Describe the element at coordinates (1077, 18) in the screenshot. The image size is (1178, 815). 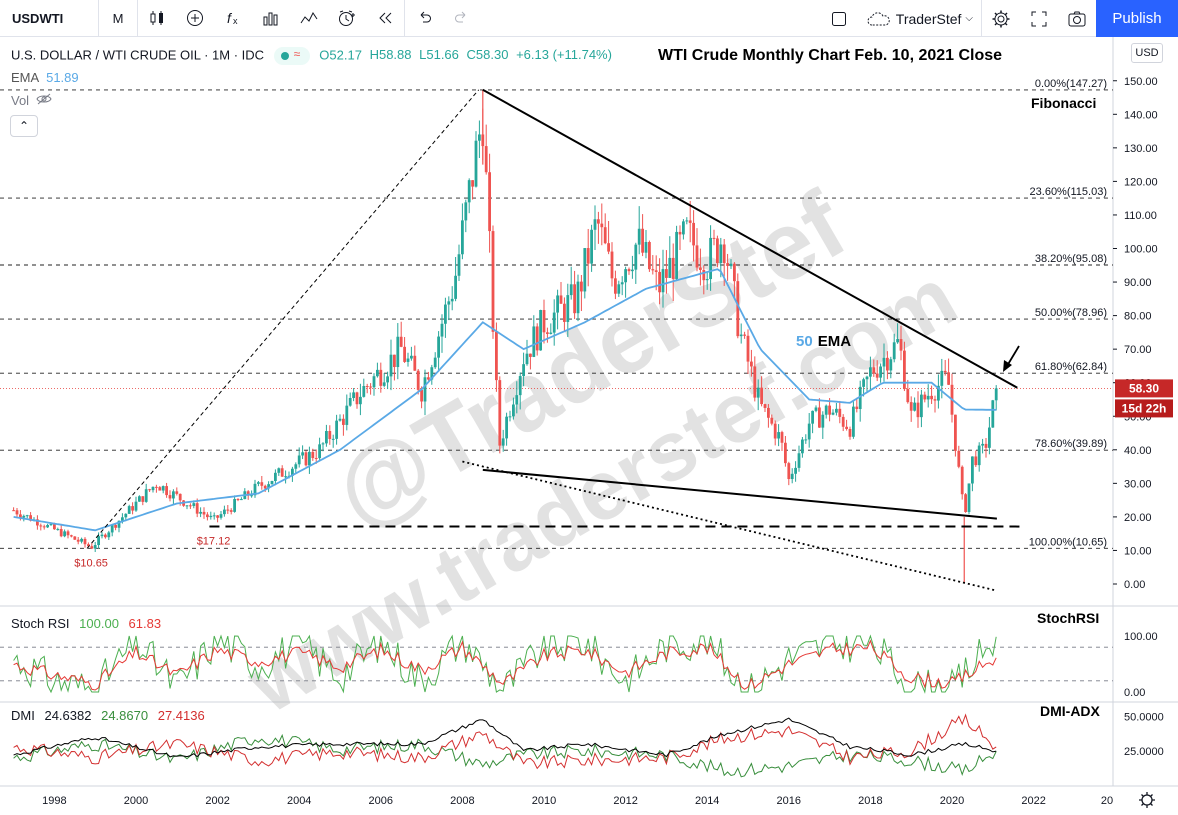
I see `snapshot-camera-icon` at that location.